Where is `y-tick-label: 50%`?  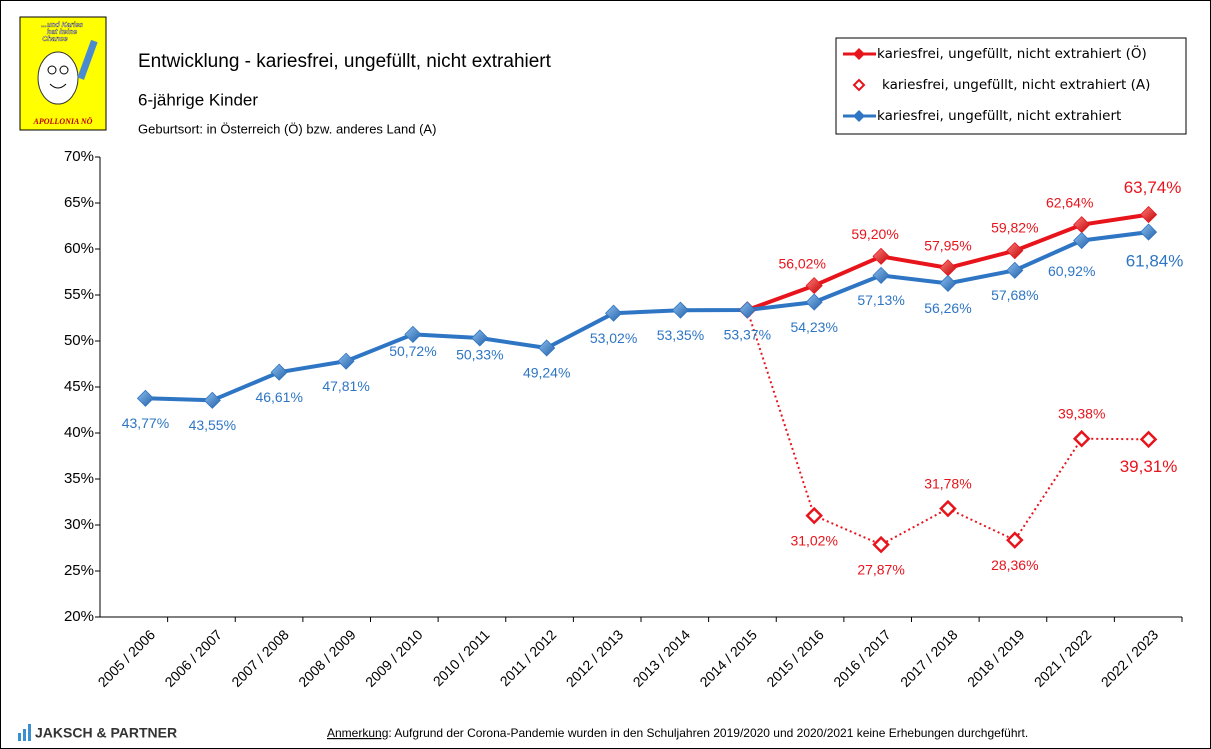 y-tick-label: 50% is located at coordinates (79, 340).